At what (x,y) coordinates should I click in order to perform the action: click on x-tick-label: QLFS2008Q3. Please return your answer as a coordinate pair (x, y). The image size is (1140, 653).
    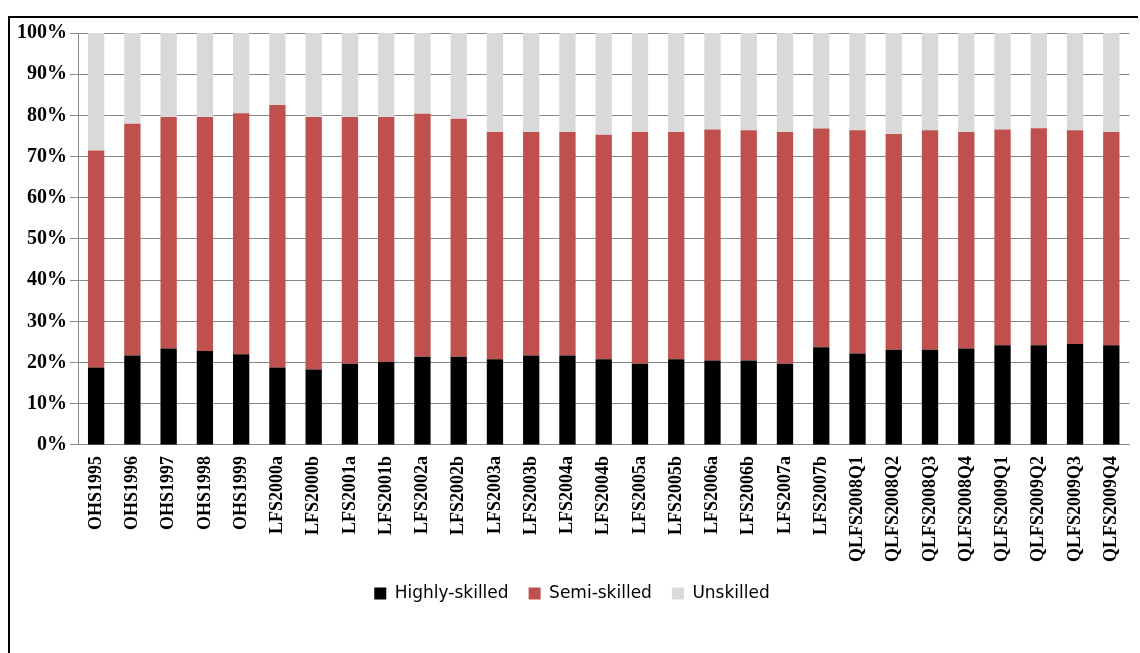
    Looking at the image, I should click on (928, 508).